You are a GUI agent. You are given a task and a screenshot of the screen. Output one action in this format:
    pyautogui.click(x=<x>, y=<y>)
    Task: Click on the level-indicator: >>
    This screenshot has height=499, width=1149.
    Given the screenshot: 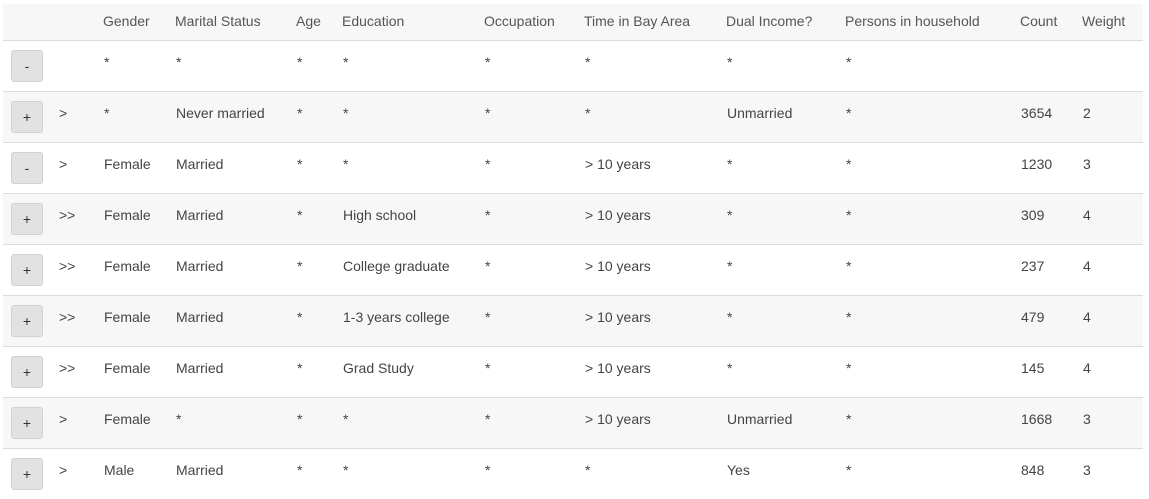 What is the action you would take?
    pyautogui.click(x=80, y=218)
    